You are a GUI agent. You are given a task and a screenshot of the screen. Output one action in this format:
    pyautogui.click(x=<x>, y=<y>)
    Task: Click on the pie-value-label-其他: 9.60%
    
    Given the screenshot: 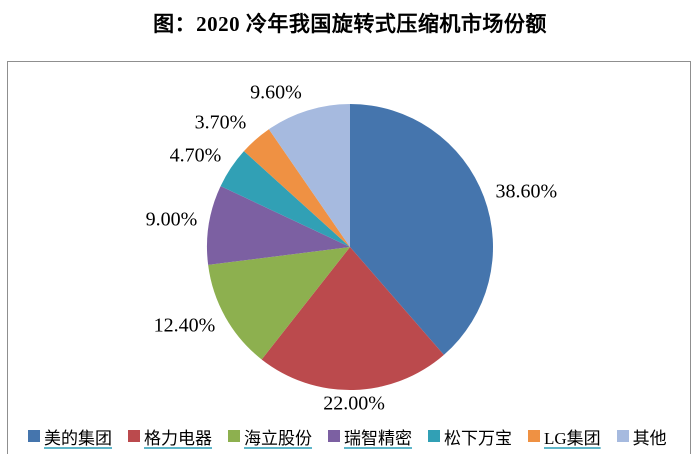 What is the action you would take?
    pyautogui.click(x=276, y=93)
    